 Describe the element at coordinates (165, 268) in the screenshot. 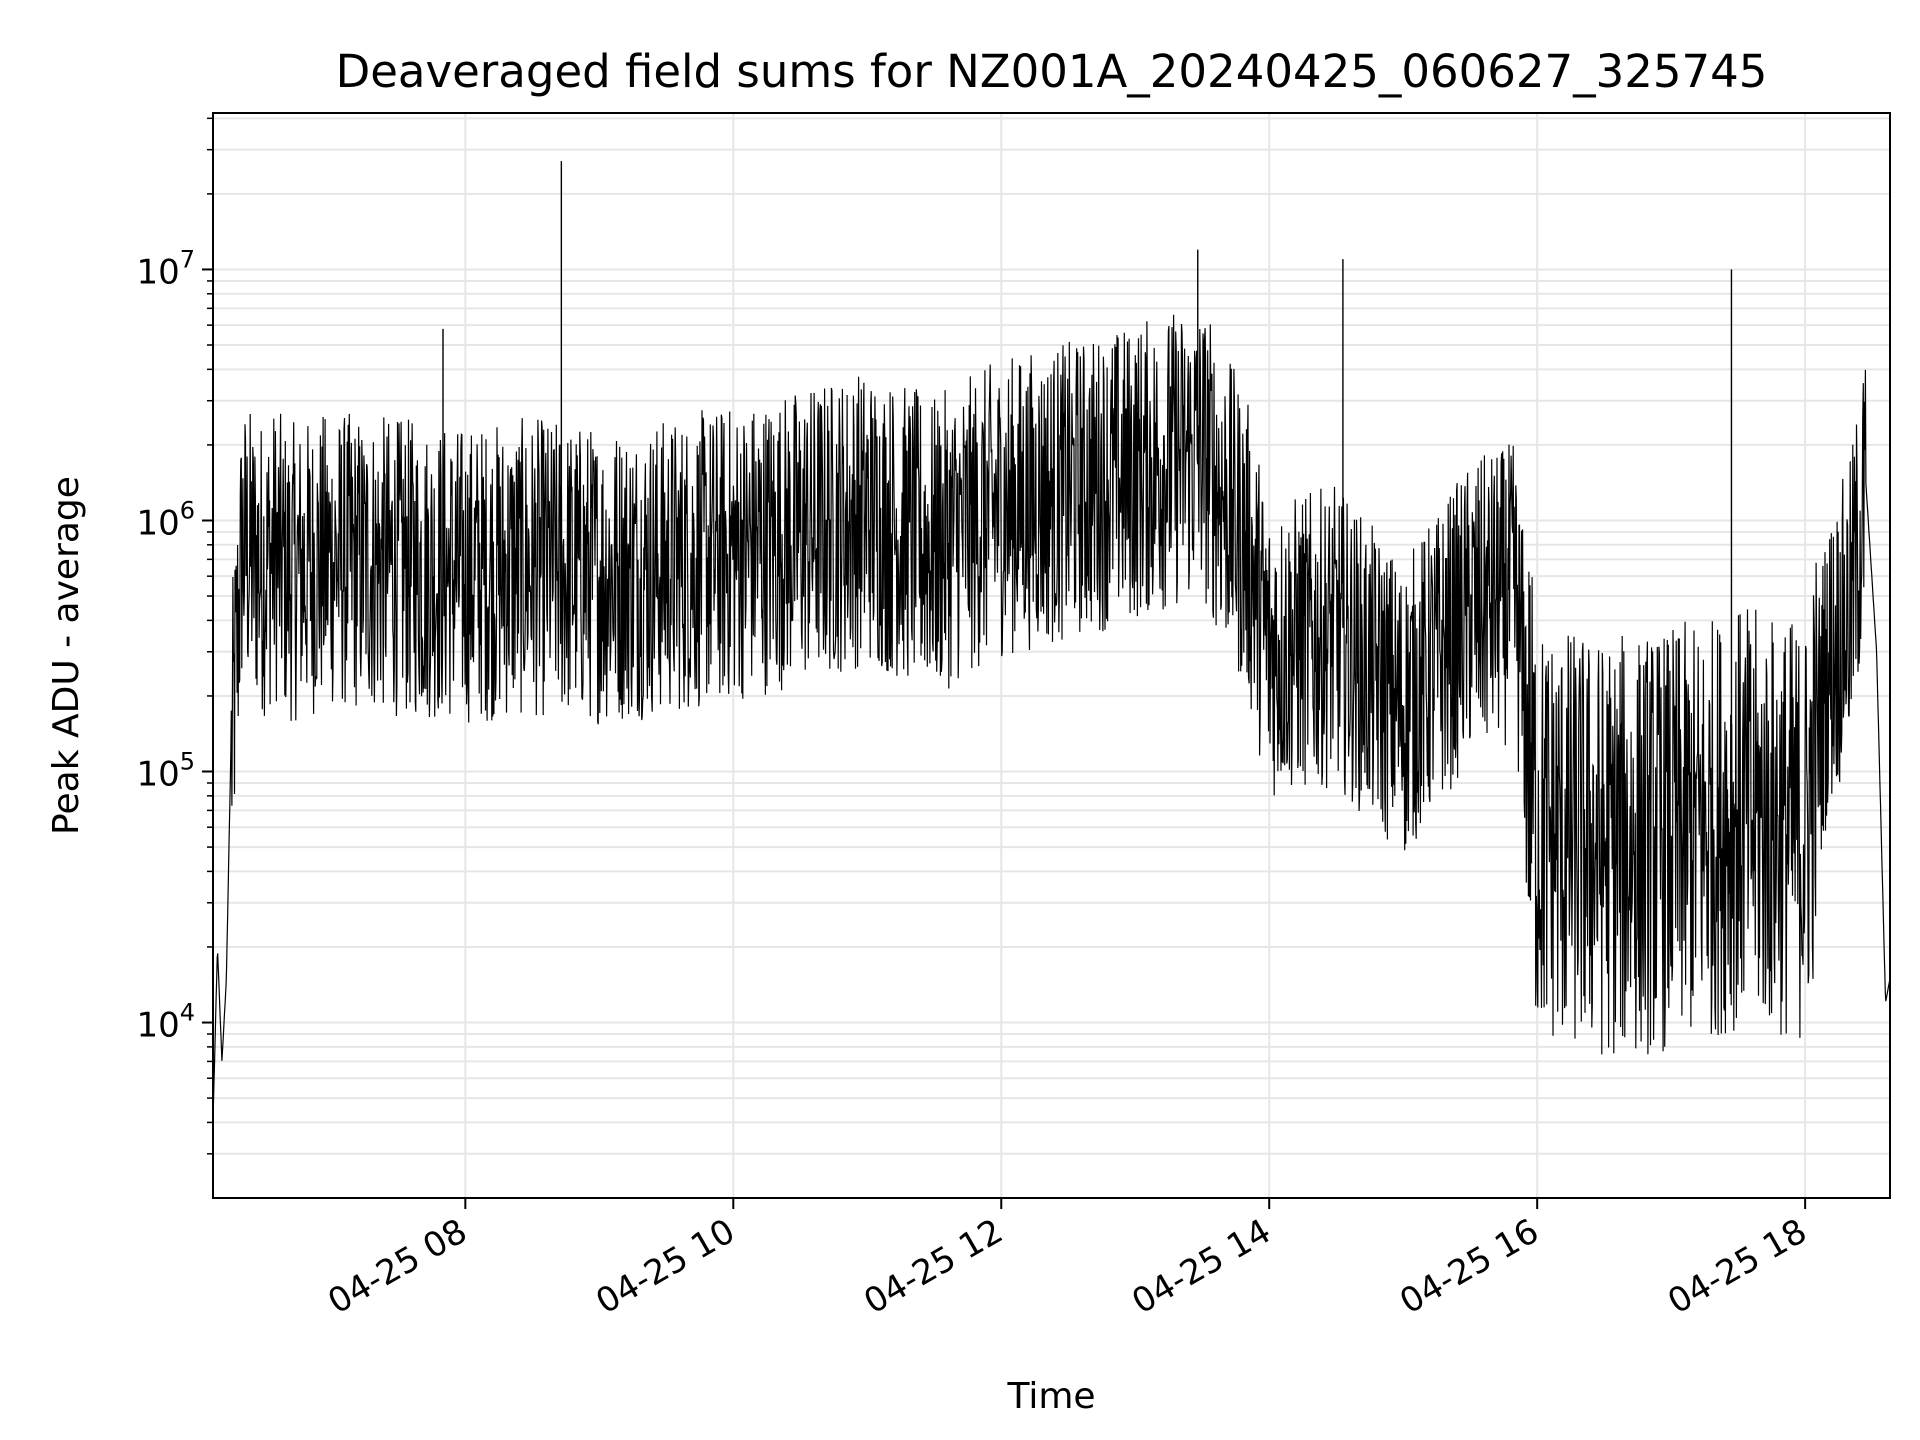

I see `y-tick-label: 10⁷` at that location.